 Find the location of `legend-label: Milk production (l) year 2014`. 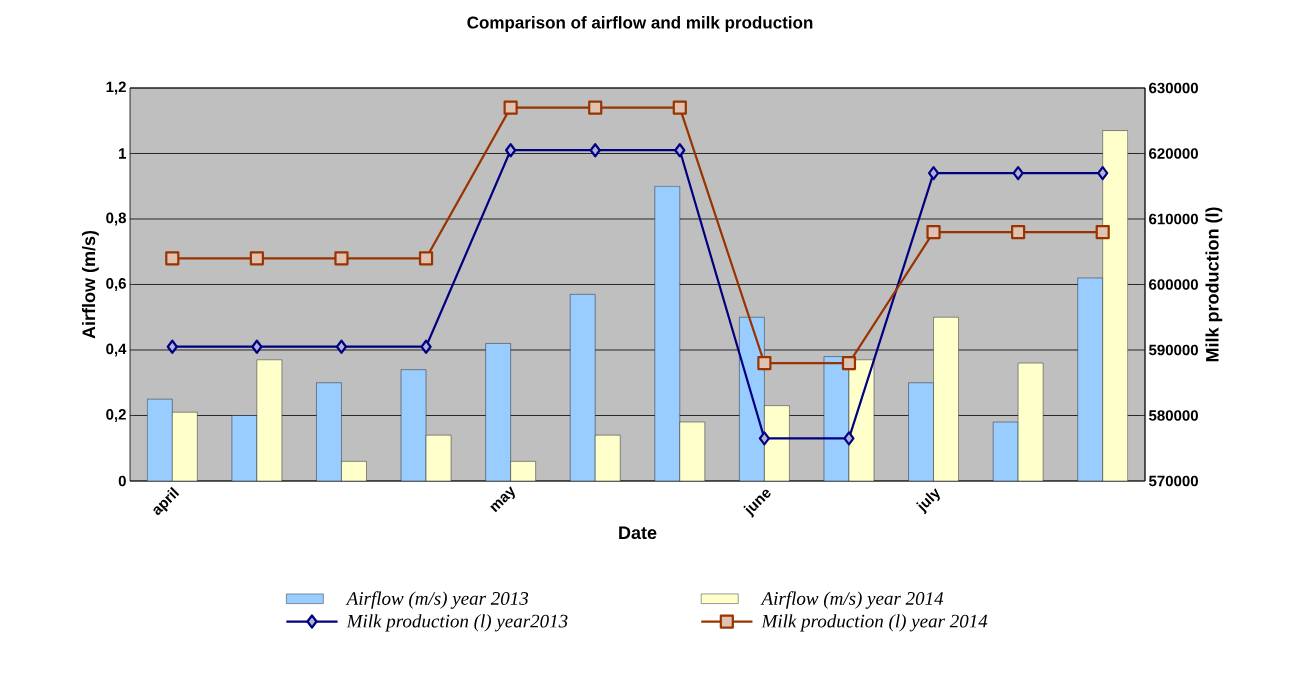

legend-label: Milk production (l) year 2014 is located at coordinates (874, 623).